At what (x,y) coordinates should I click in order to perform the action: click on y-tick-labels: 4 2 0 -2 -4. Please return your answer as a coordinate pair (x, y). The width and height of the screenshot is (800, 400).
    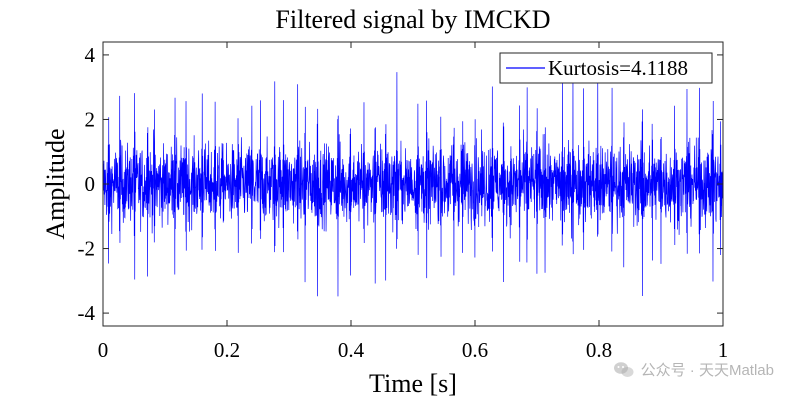
    Looking at the image, I should click on (87, 184).